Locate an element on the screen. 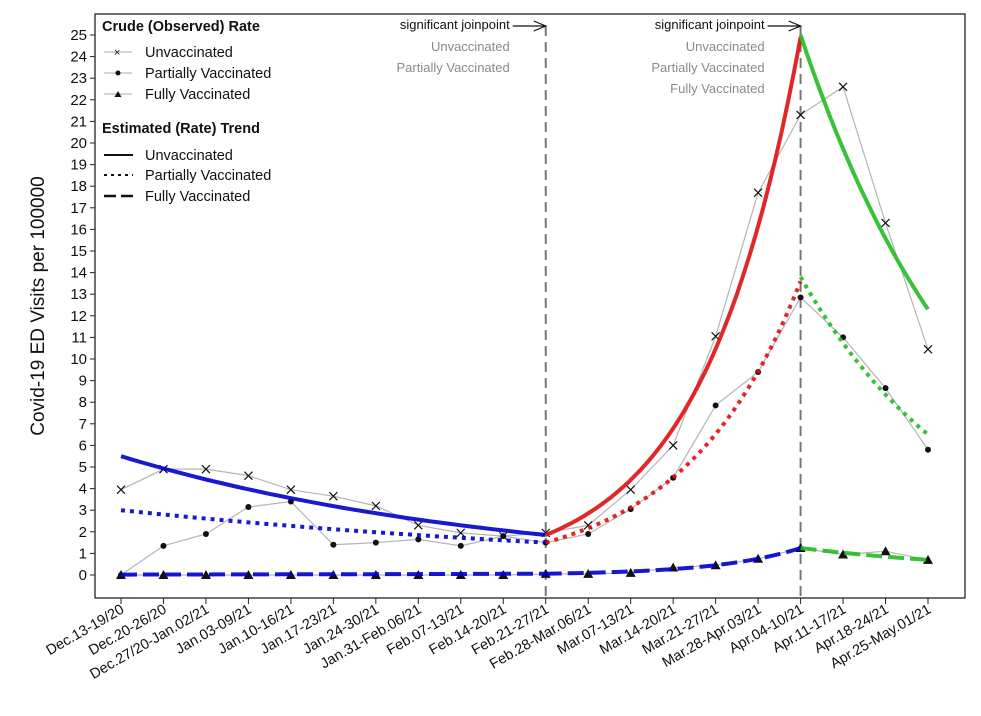  y-tick-label: 0 is located at coordinates (83, 575).